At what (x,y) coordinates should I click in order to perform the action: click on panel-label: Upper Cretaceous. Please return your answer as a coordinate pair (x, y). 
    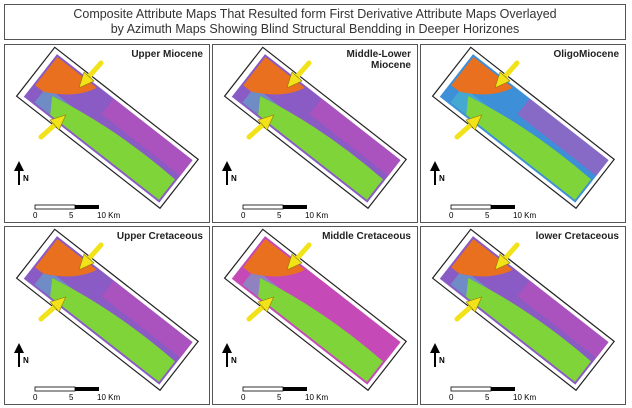
    Looking at the image, I should click on (159, 236).